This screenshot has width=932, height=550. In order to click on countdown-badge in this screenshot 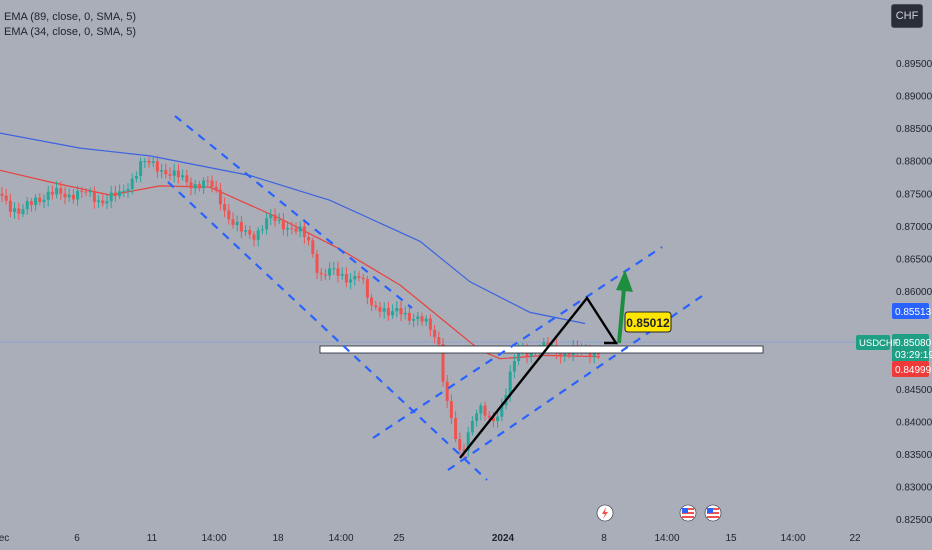, I will do `click(910, 354)`.